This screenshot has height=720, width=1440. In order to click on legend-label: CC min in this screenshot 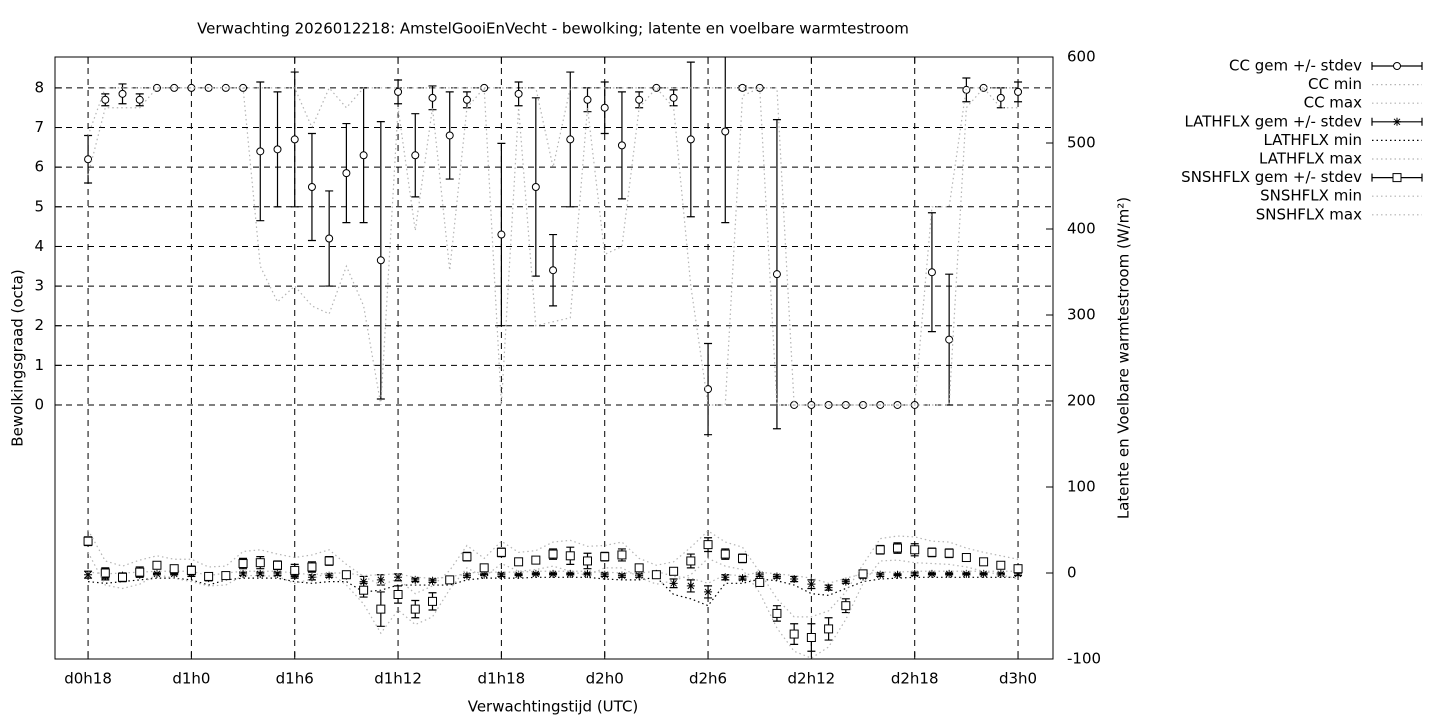, I will do `click(1335, 84)`.